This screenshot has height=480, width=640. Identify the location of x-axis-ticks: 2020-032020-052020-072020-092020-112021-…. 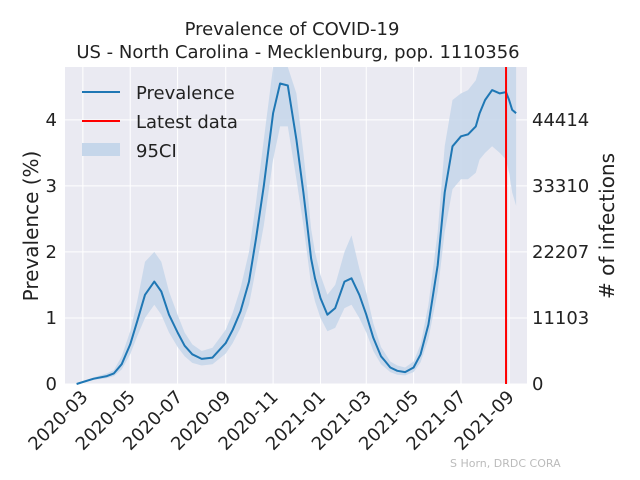
(271, 421).